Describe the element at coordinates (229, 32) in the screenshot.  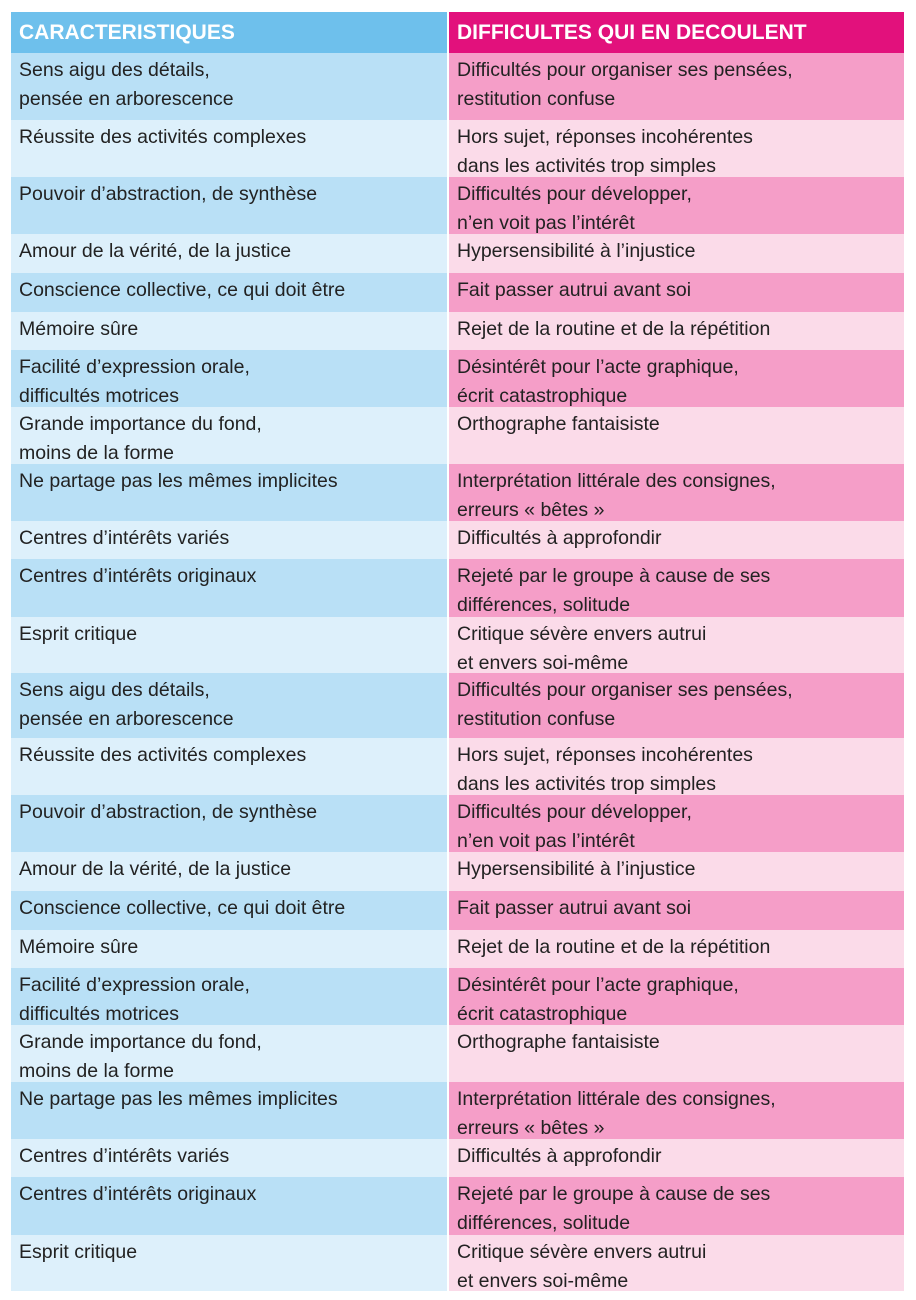
I see `header-characteristics: CARACTERISTIQUES` at that location.